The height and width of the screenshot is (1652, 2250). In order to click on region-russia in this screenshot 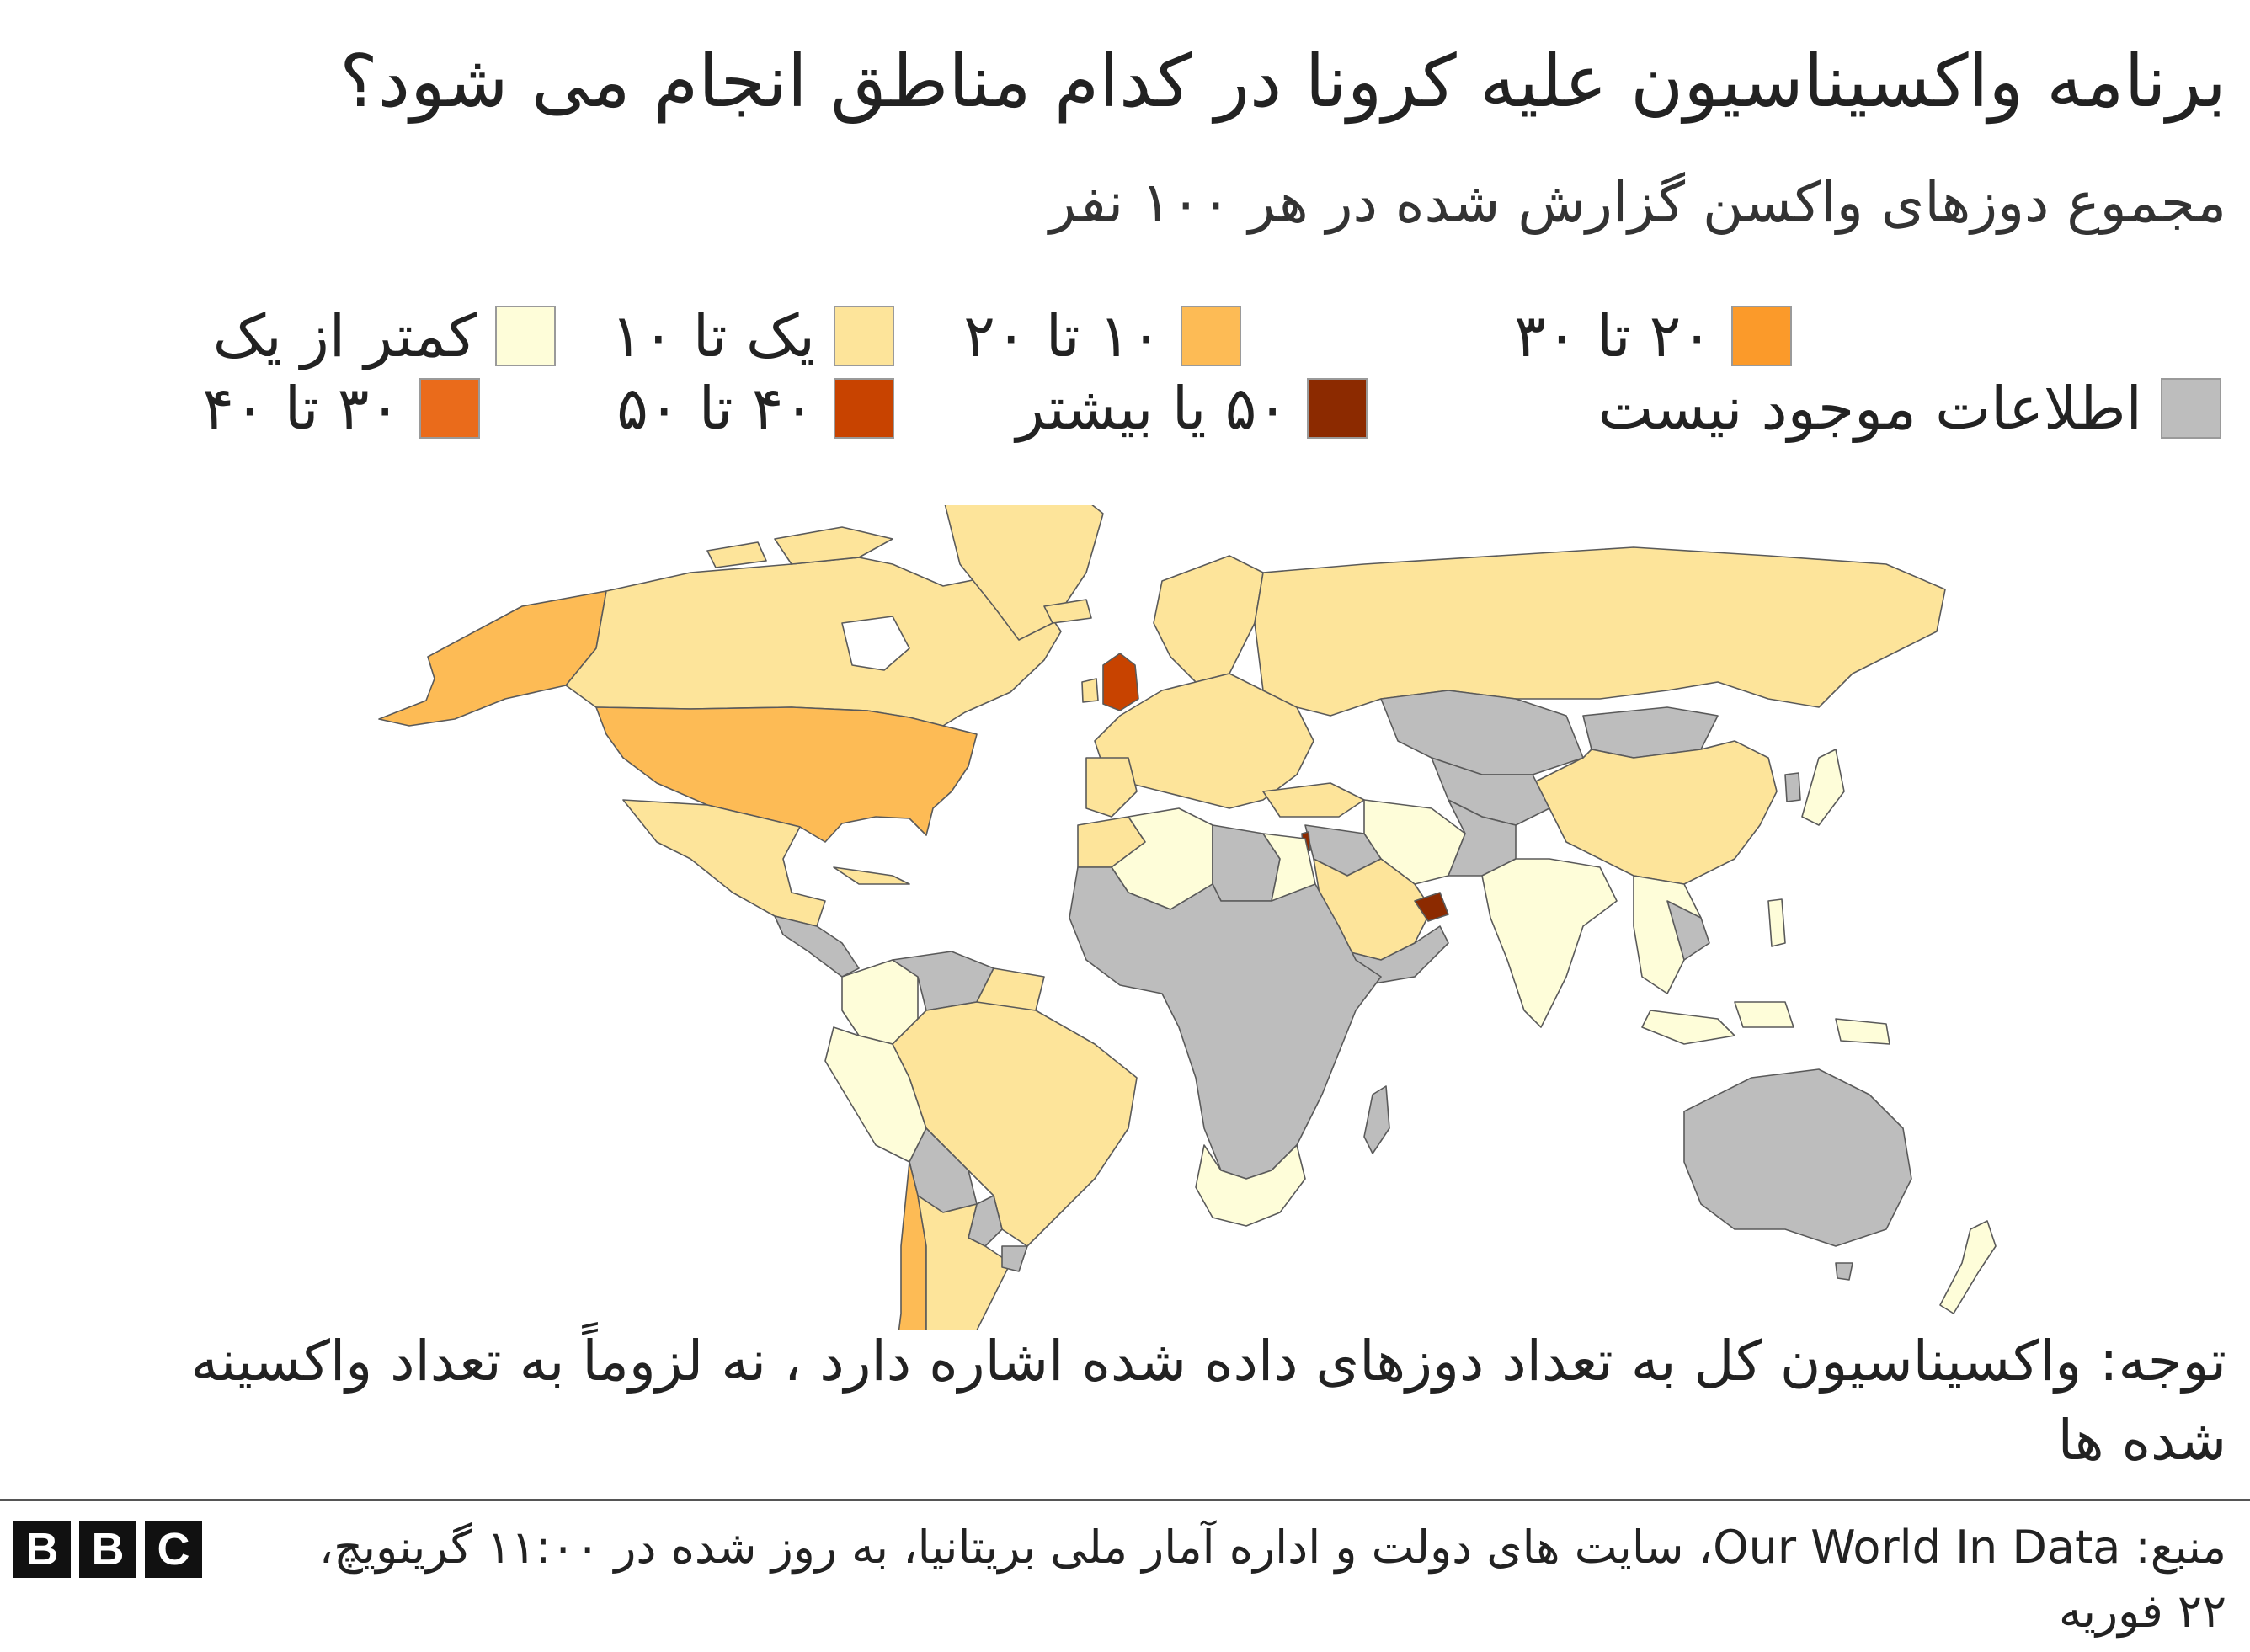, I will do `click(1600, 631)`.